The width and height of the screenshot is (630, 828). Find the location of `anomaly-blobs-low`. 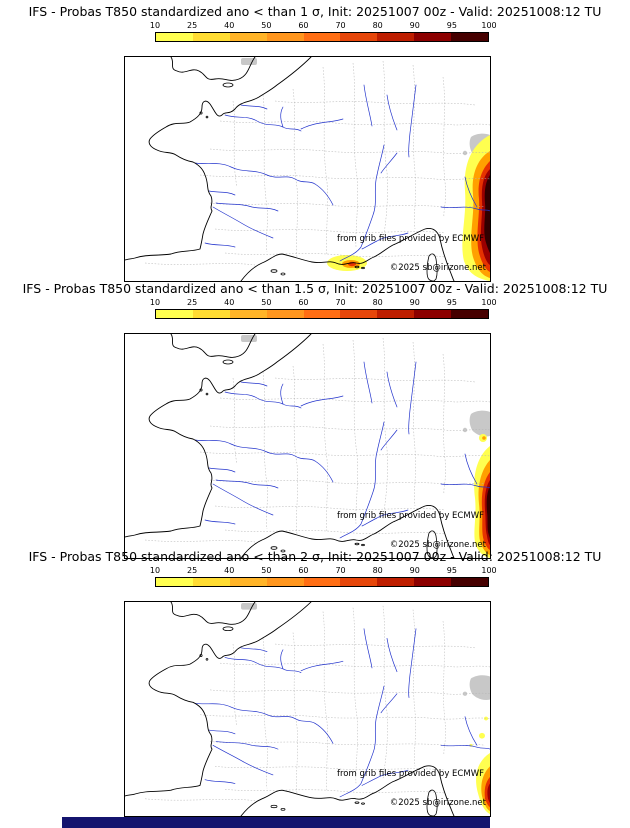

anomaly-blobs-low is located at coordinates (479, 765).